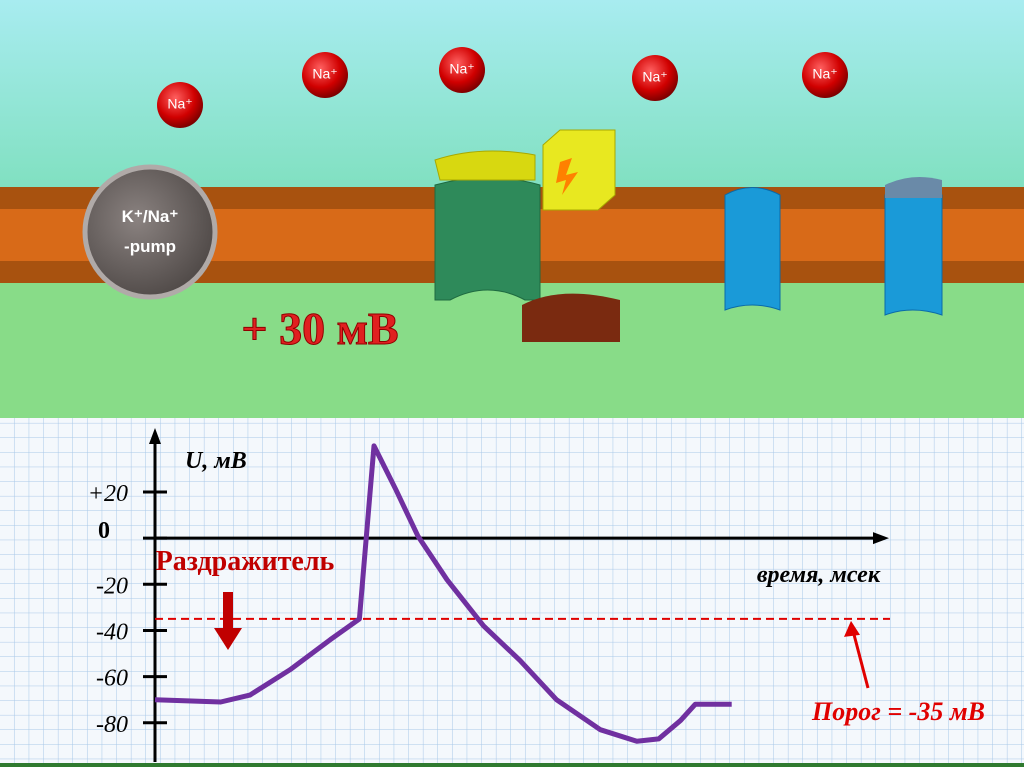 This screenshot has height=767, width=1024. I want to click on sensor, so click(579, 170).